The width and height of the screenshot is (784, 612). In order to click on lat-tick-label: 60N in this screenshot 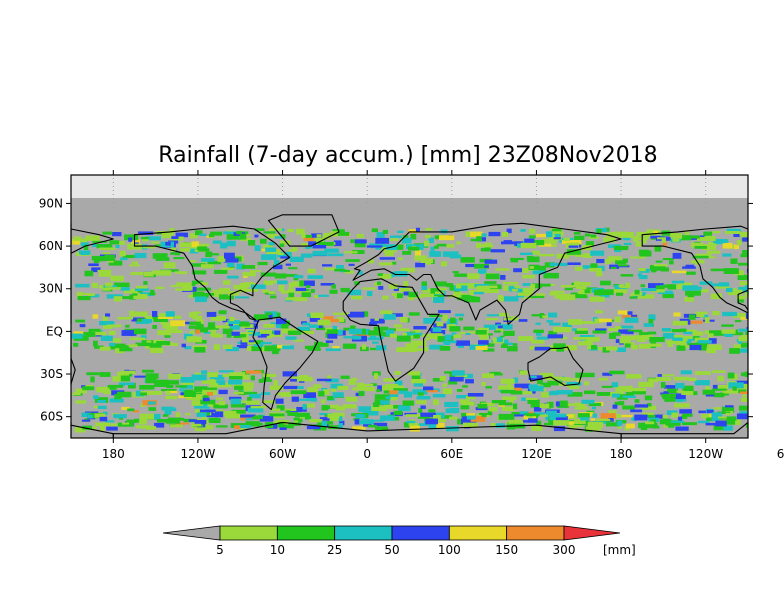, I will do `click(51, 246)`.